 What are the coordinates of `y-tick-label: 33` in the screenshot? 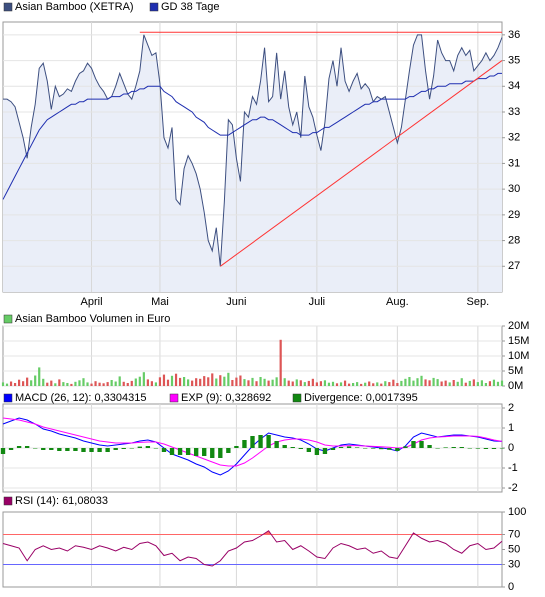 It's located at (514, 112).